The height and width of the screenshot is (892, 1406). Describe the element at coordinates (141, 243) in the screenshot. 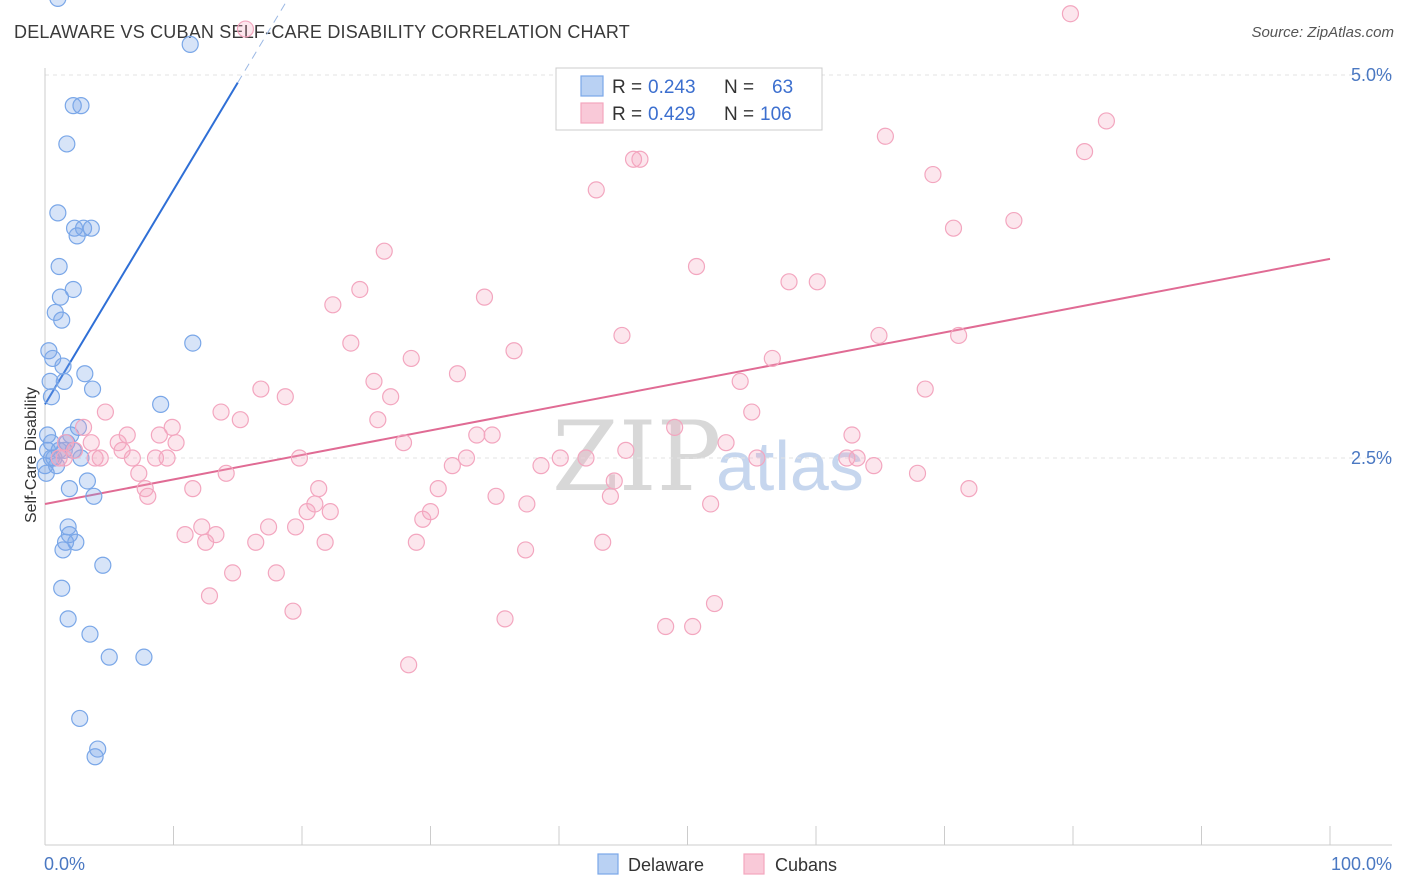

I see `trend-line-delaware` at that location.